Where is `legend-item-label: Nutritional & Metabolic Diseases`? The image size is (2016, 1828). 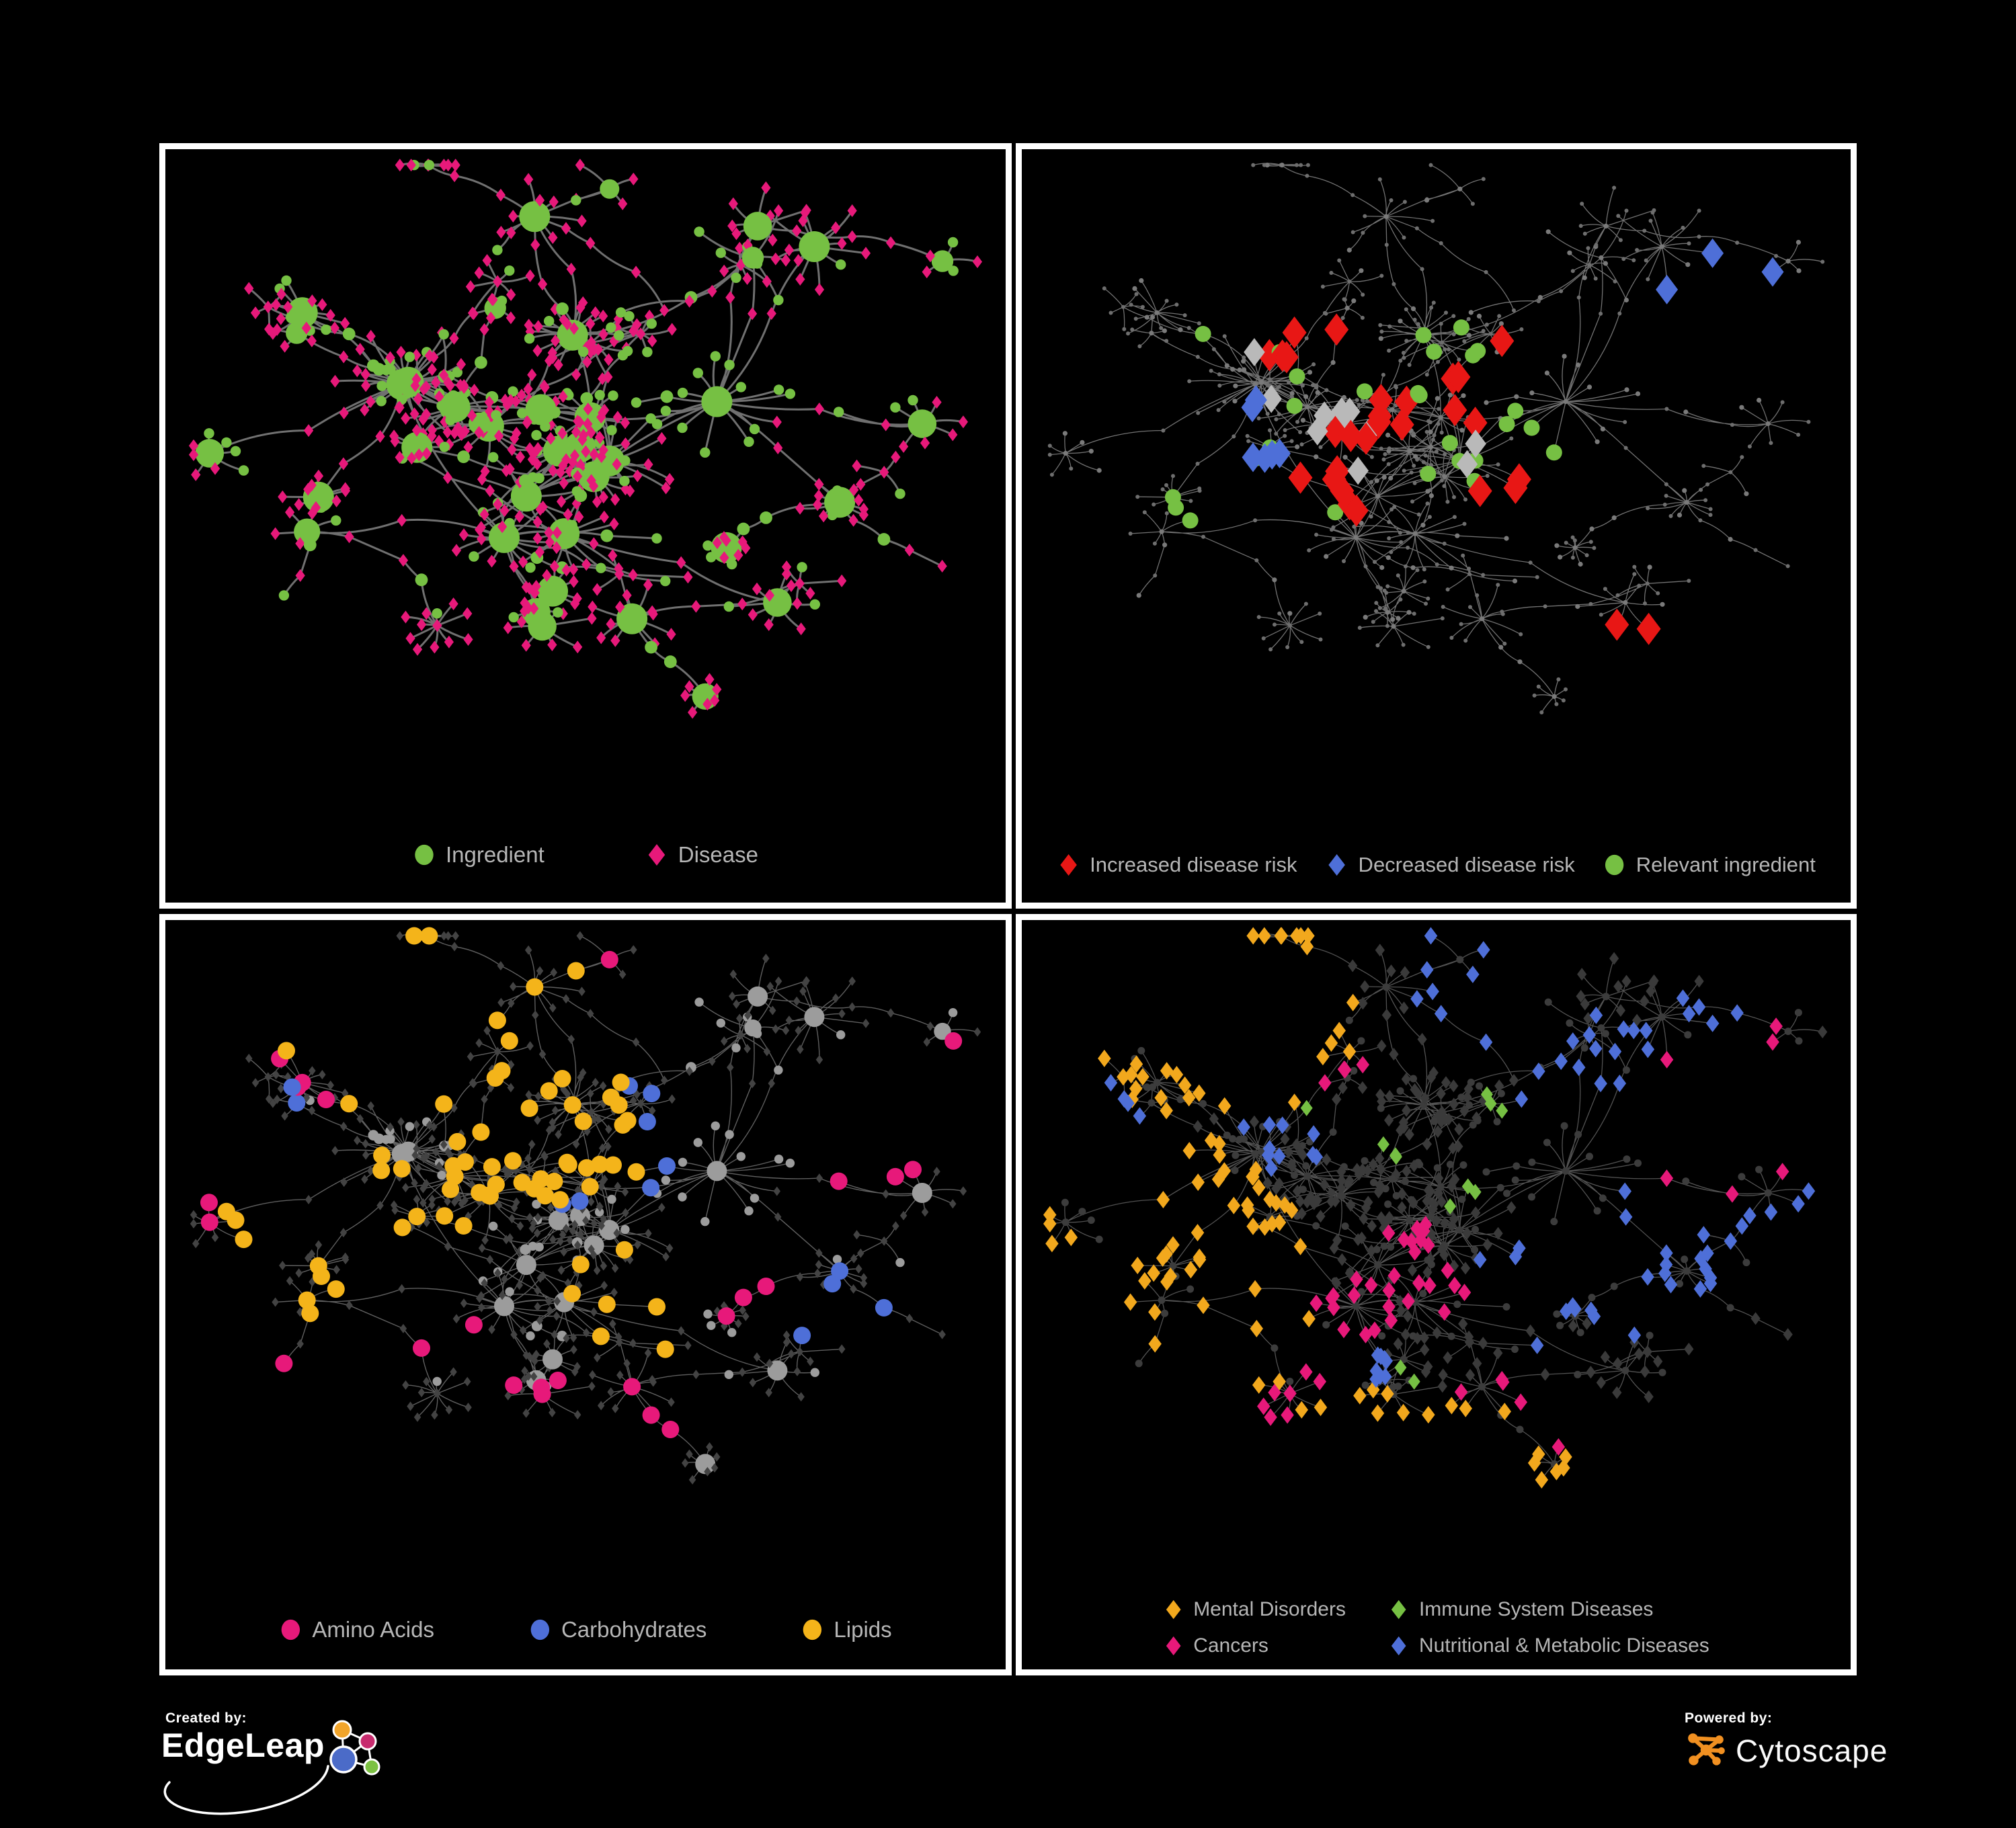
legend-item-label: Nutritional & Metabolic Diseases is located at coordinates (1563, 1645).